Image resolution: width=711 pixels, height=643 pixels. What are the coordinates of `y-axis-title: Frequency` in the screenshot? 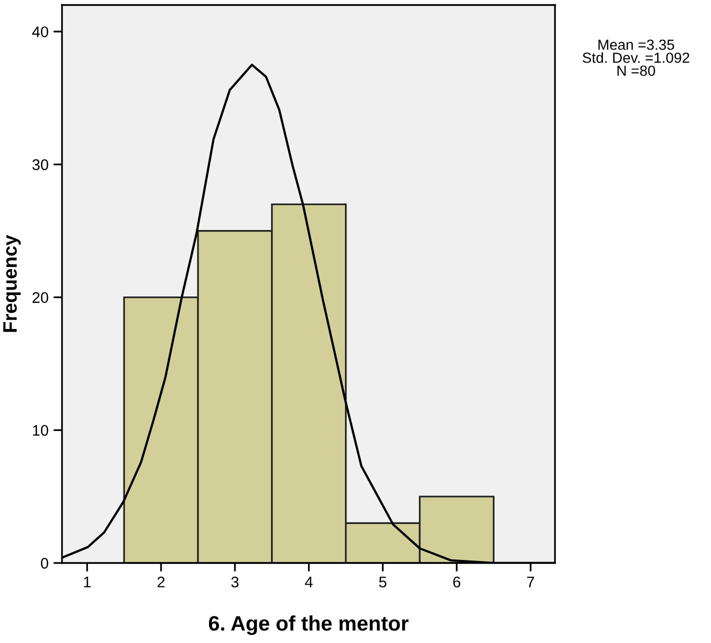 It's located at (12, 283).